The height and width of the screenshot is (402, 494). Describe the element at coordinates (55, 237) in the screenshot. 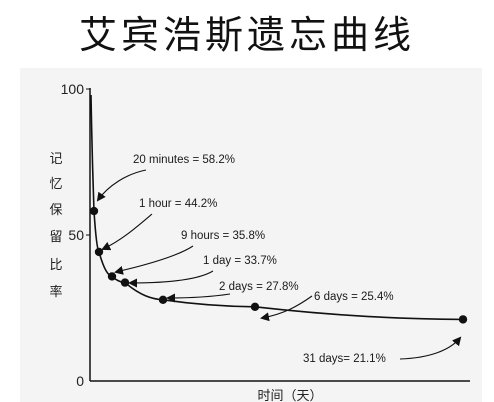

I see `y-axis-label-char: 留` at that location.